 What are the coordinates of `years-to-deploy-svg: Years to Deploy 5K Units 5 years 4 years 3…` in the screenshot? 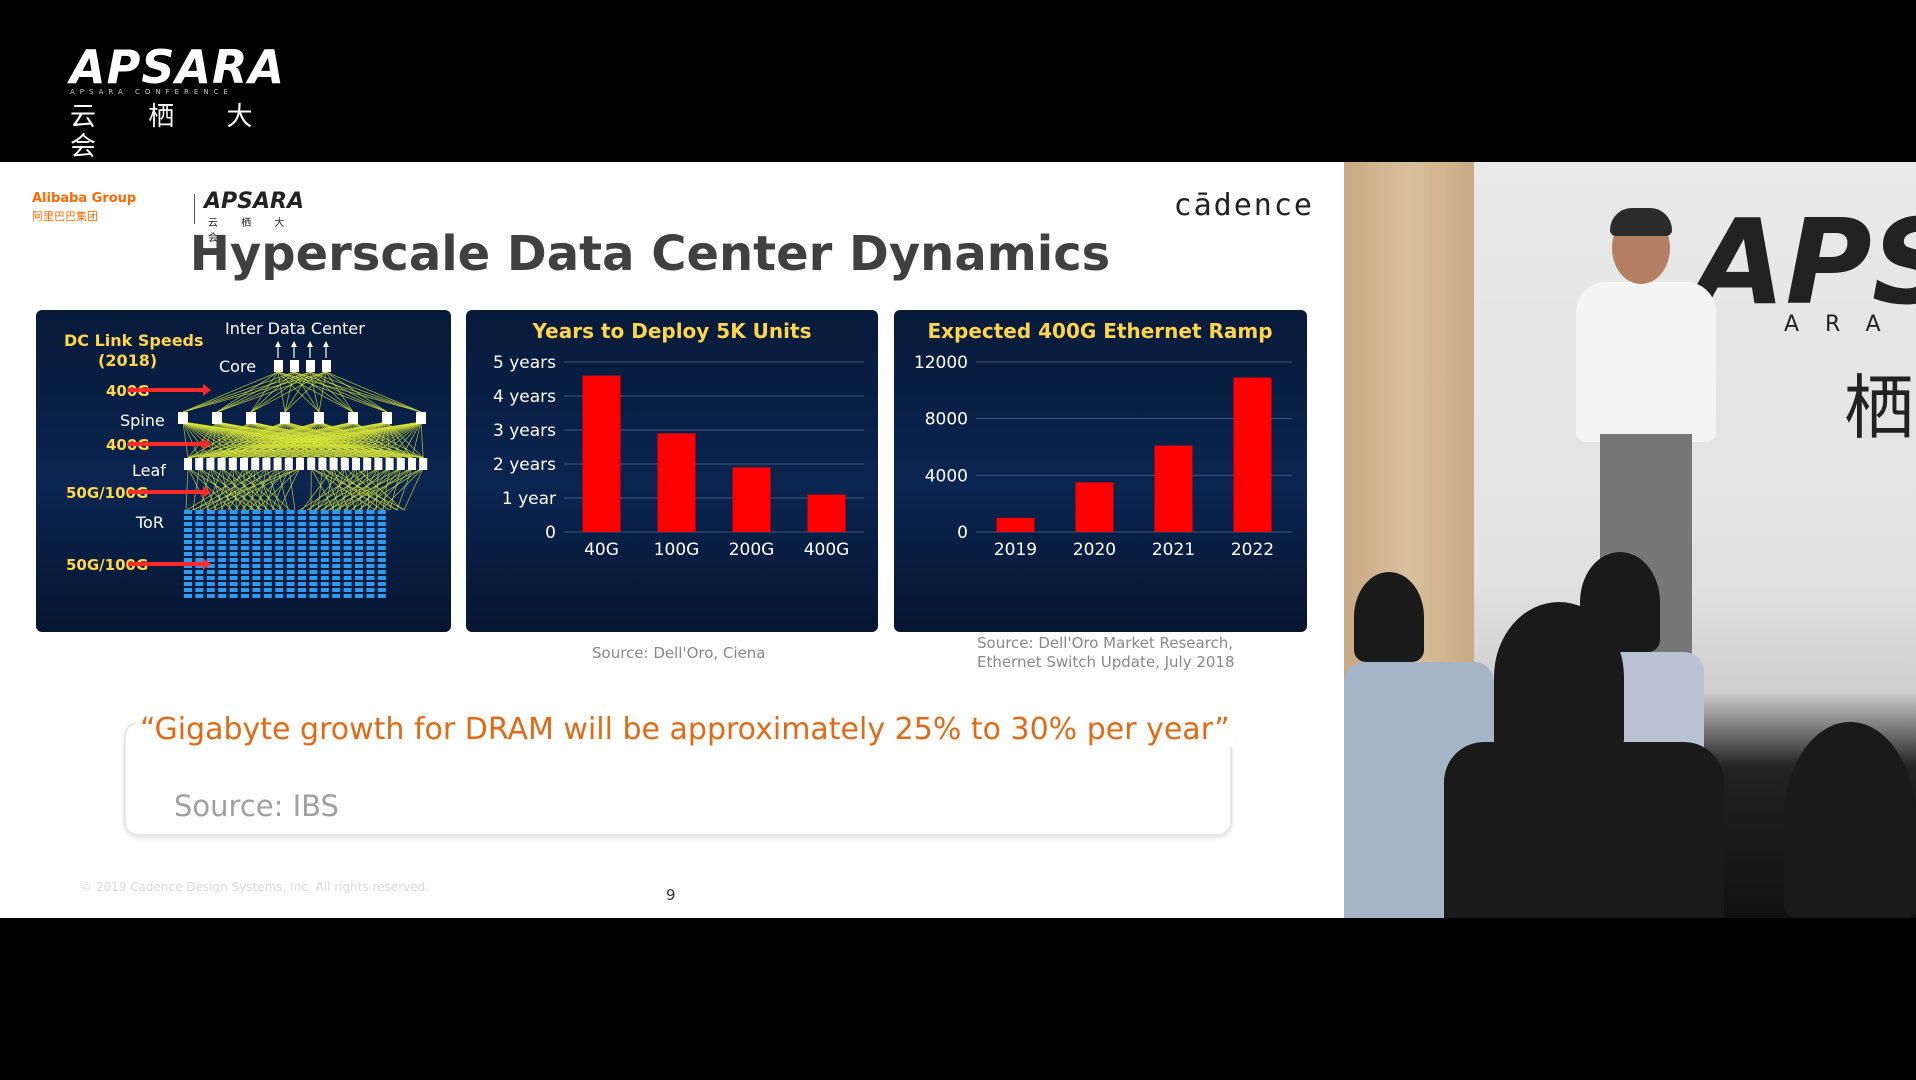 It's located at (678, 439).